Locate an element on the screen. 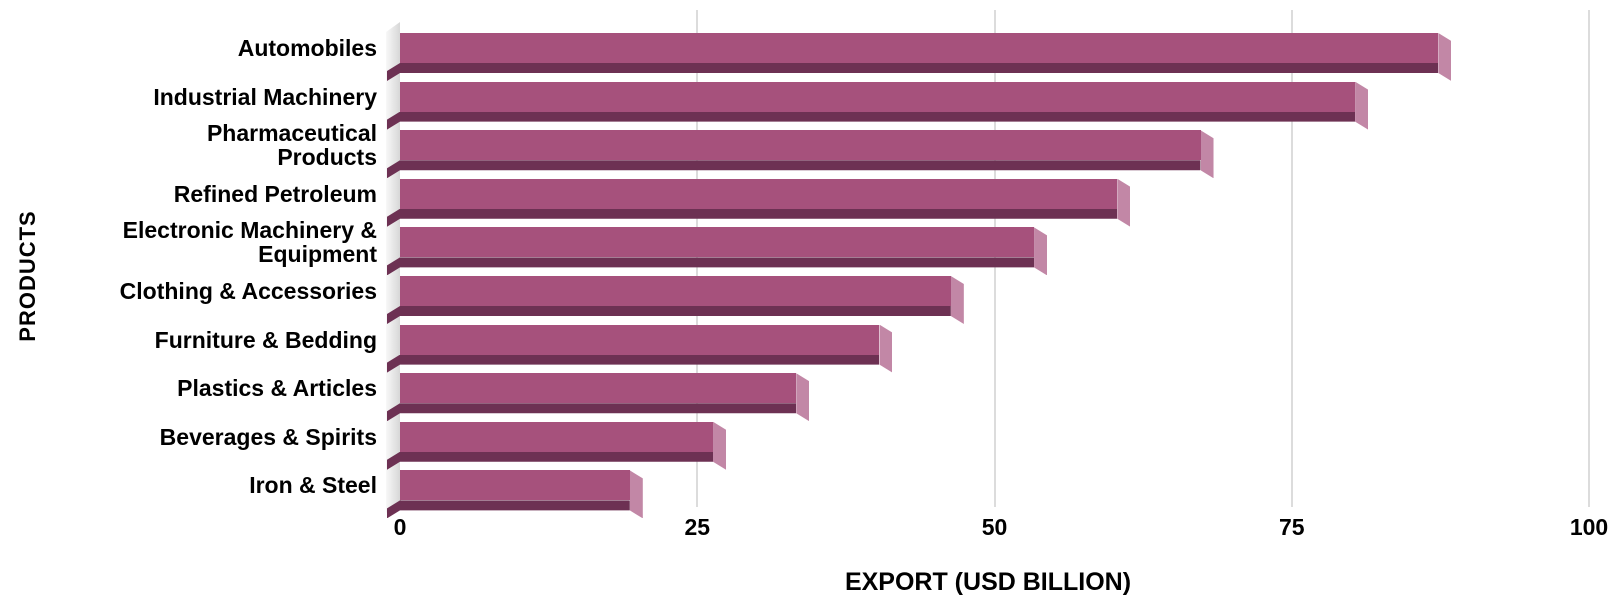 The width and height of the screenshot is (1617, 615). x-tick-label-75: 75 is located at coordinates (1291, 527).